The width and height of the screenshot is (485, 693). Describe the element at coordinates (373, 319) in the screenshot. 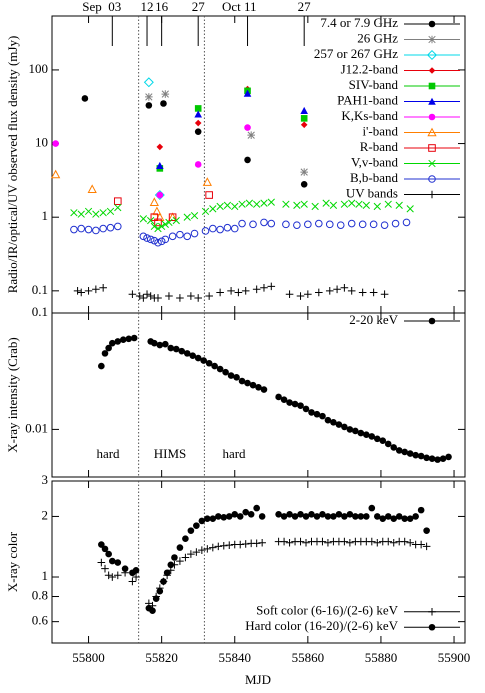

I see `legend-label: 2-20 keV` at that location.